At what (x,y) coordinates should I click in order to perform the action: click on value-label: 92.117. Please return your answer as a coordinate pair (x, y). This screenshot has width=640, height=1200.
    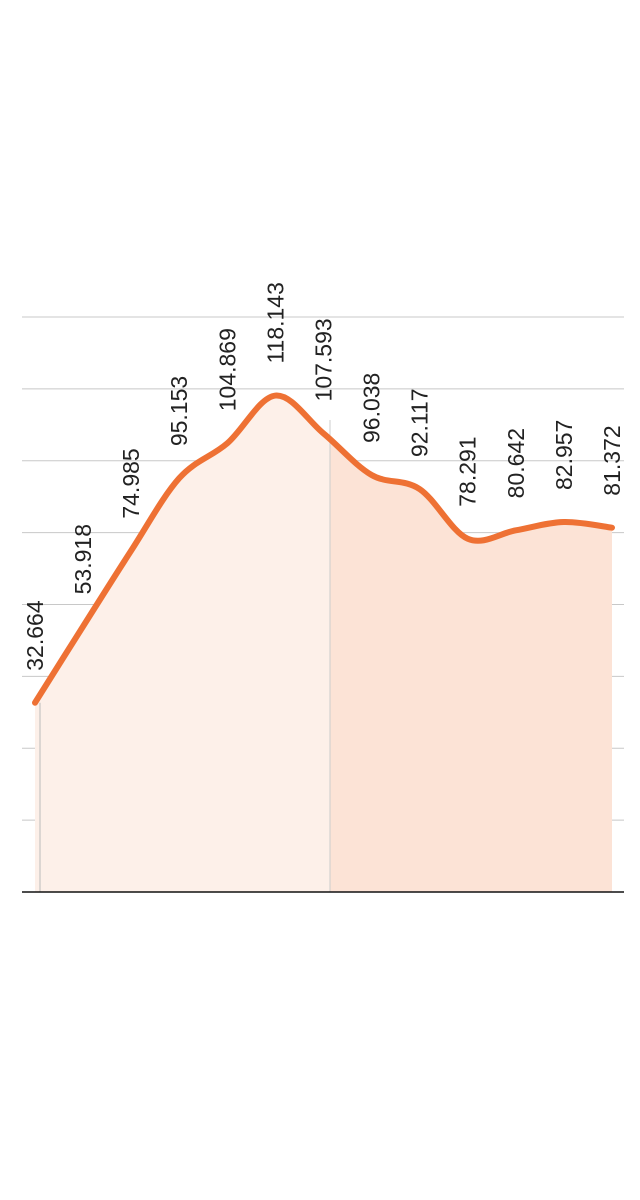
    Looking at the image, I should click on (420, 422).